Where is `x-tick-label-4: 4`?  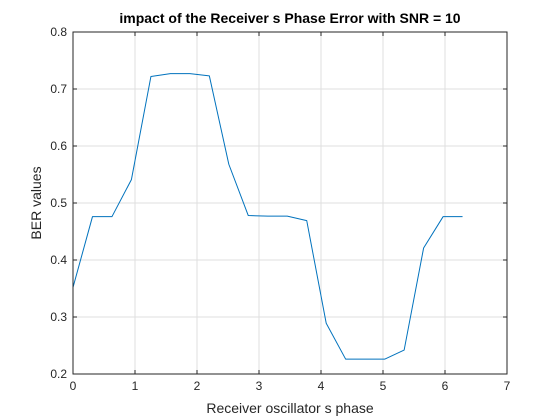 x-tick-label-4: 4 is located at coordinates (321, 386).